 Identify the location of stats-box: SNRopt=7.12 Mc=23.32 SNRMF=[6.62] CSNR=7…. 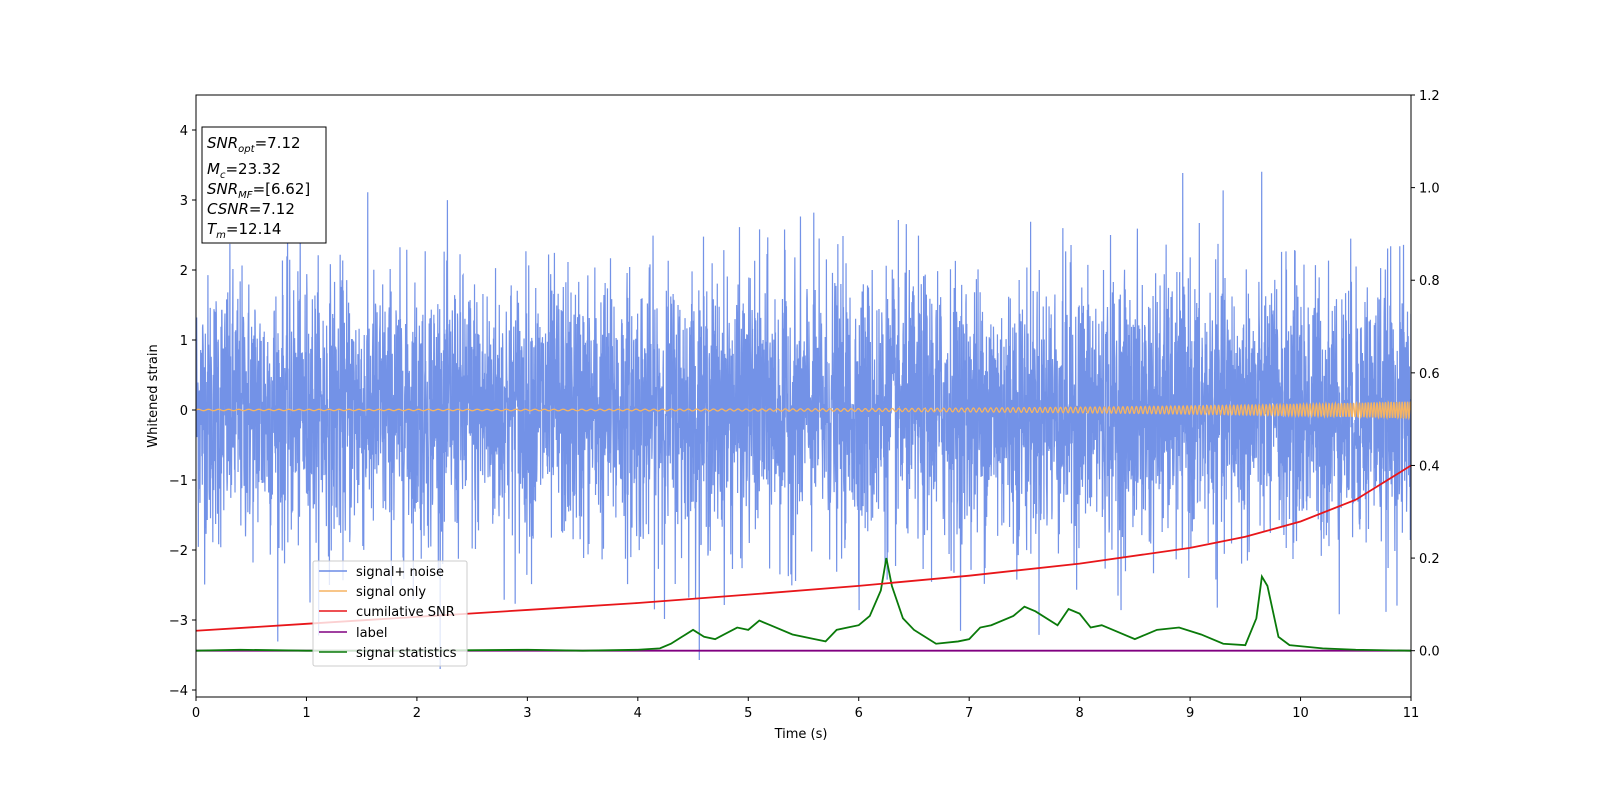
(264, 185).